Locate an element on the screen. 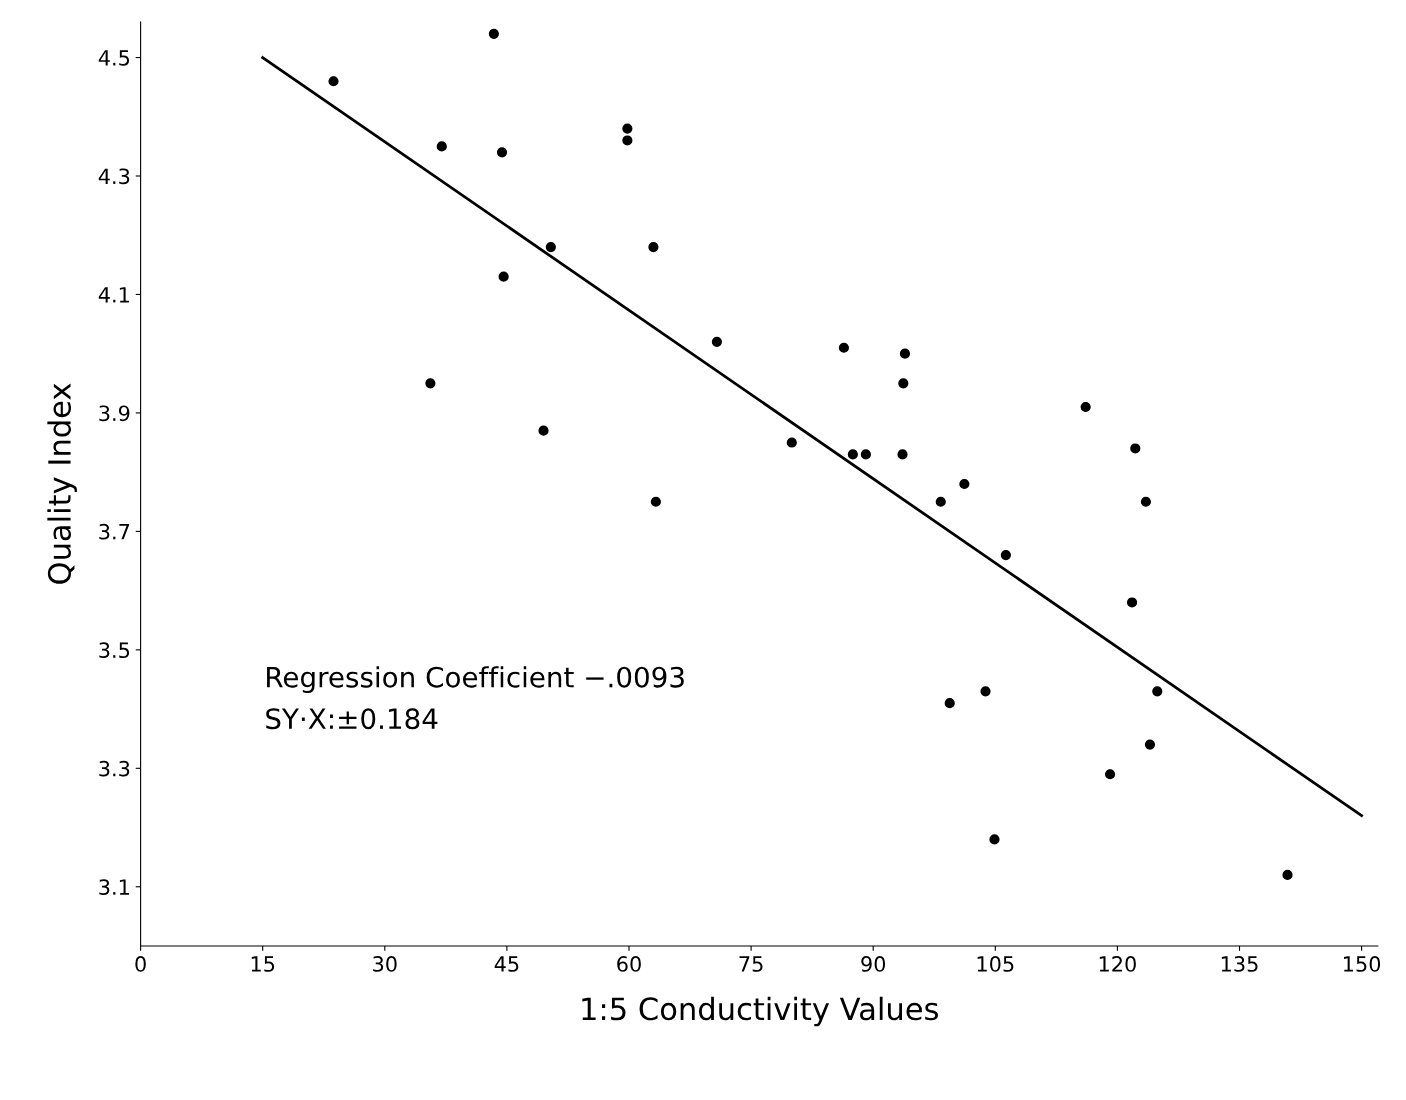  y-tick-label: 3.3 is located at coordinates (114, 768).